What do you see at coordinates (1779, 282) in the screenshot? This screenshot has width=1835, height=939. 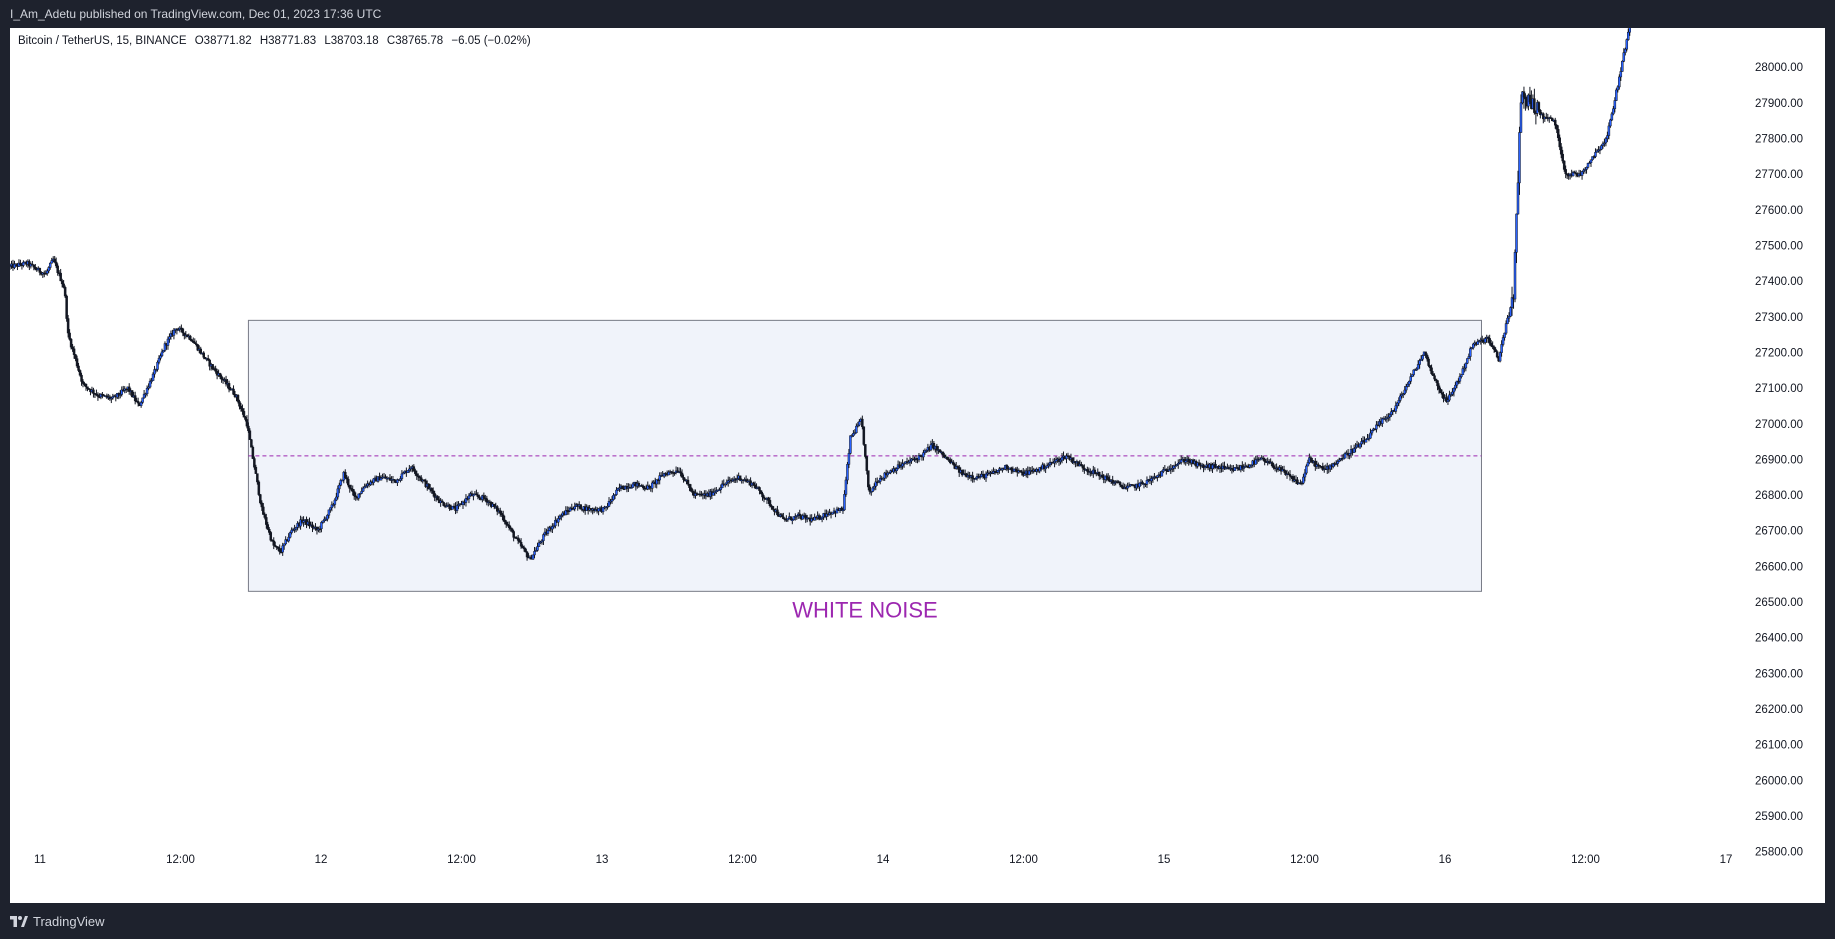 I see `price-tick-label: 27400.00` at bounding box center [1779, 282].